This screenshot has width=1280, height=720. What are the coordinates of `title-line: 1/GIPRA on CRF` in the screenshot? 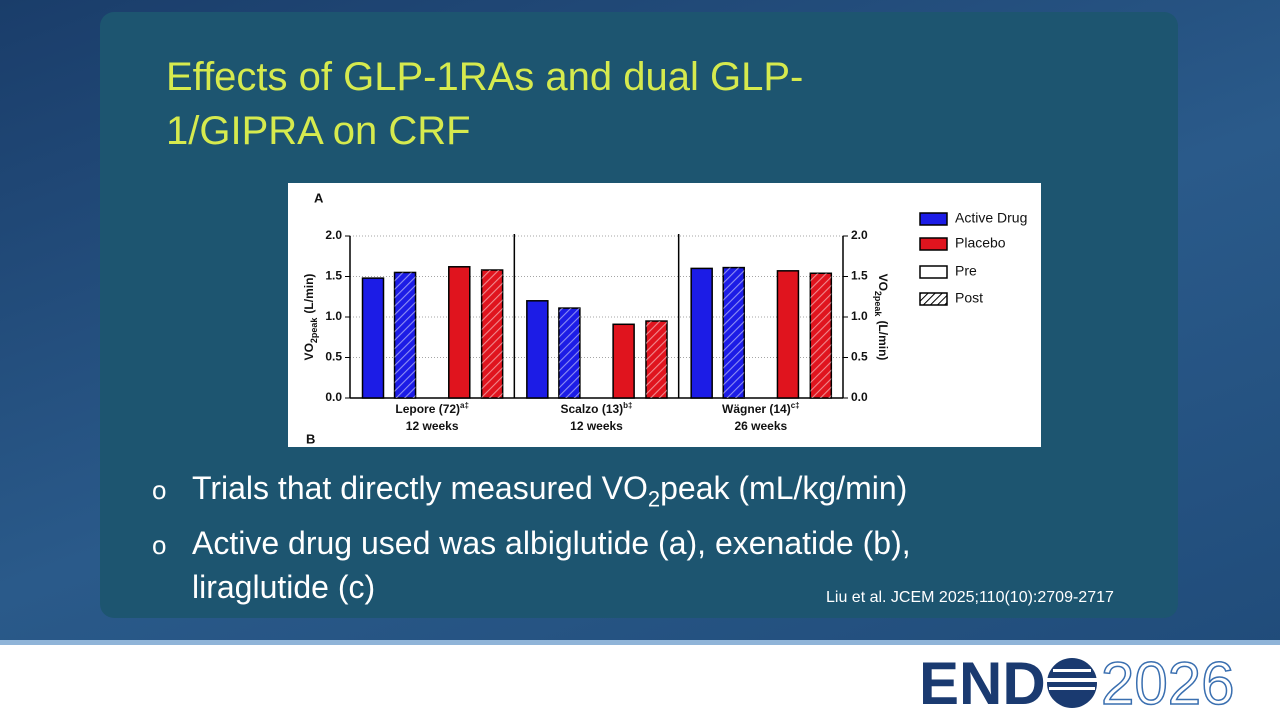 It's located at (318, 131).